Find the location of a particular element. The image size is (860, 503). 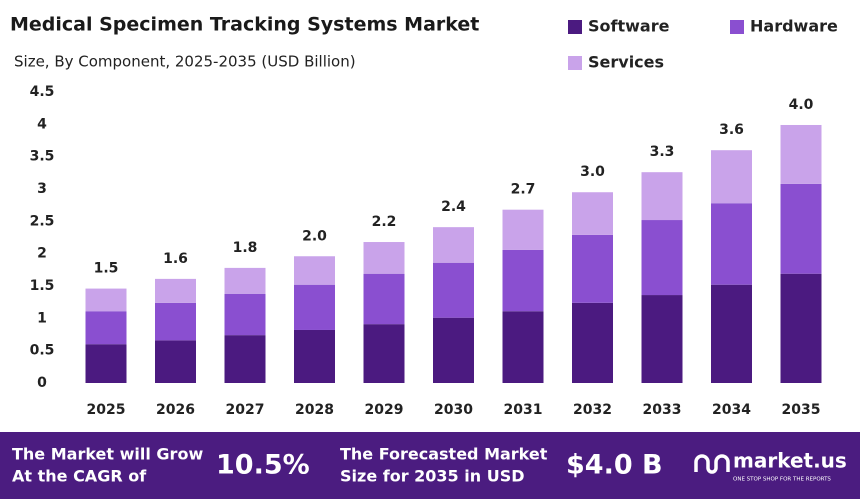

x-tick-label: 2025 is located at coordinates (106, 410).